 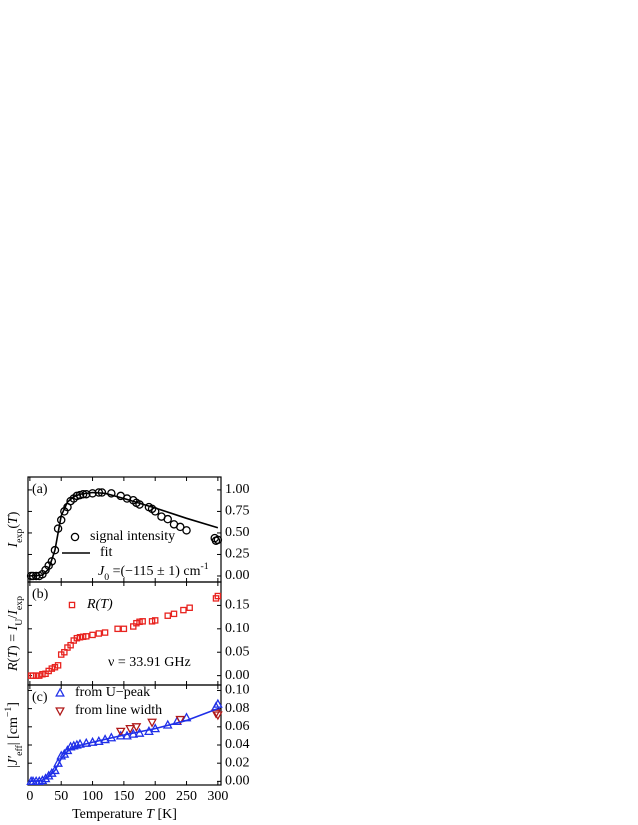 What do you see at coordinates (13, 731) in the screenshot?
I see `text-run: | [cm` at bounding box center [13, 731].